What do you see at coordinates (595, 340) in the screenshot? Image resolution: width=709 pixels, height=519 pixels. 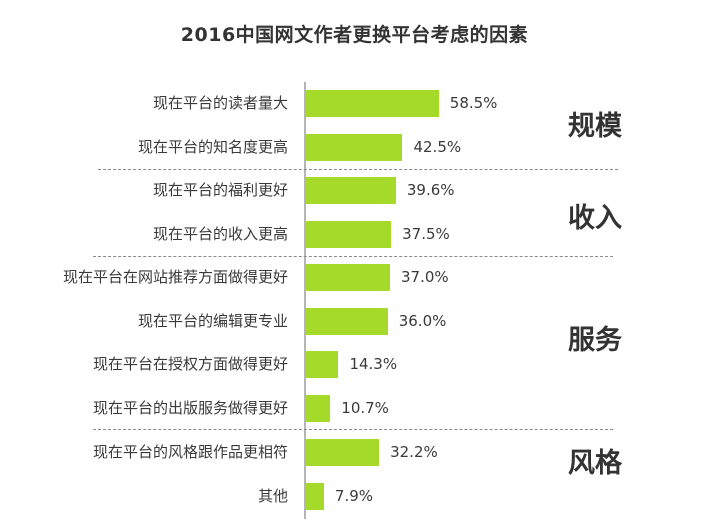 I see `group-label-service: 服务` at bounding box center [595, 340].